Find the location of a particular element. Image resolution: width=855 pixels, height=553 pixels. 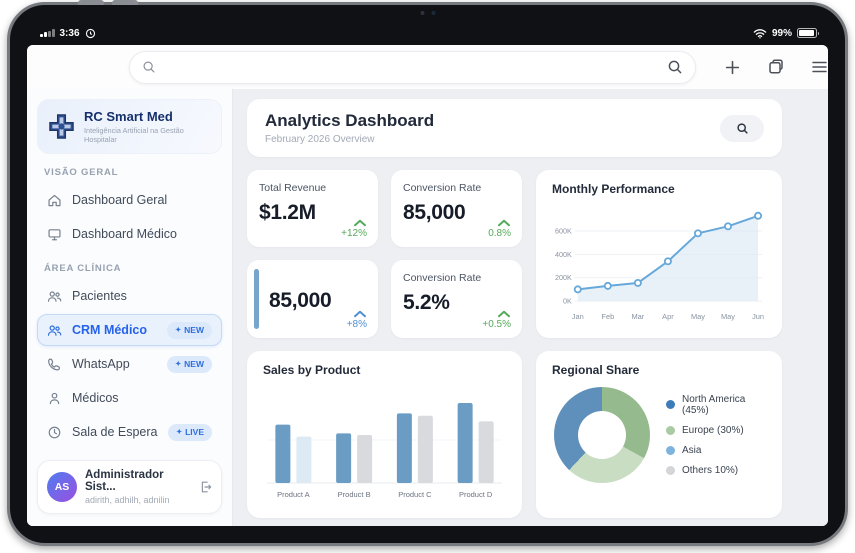

avatar: AS is located at coordinates (62, 487).